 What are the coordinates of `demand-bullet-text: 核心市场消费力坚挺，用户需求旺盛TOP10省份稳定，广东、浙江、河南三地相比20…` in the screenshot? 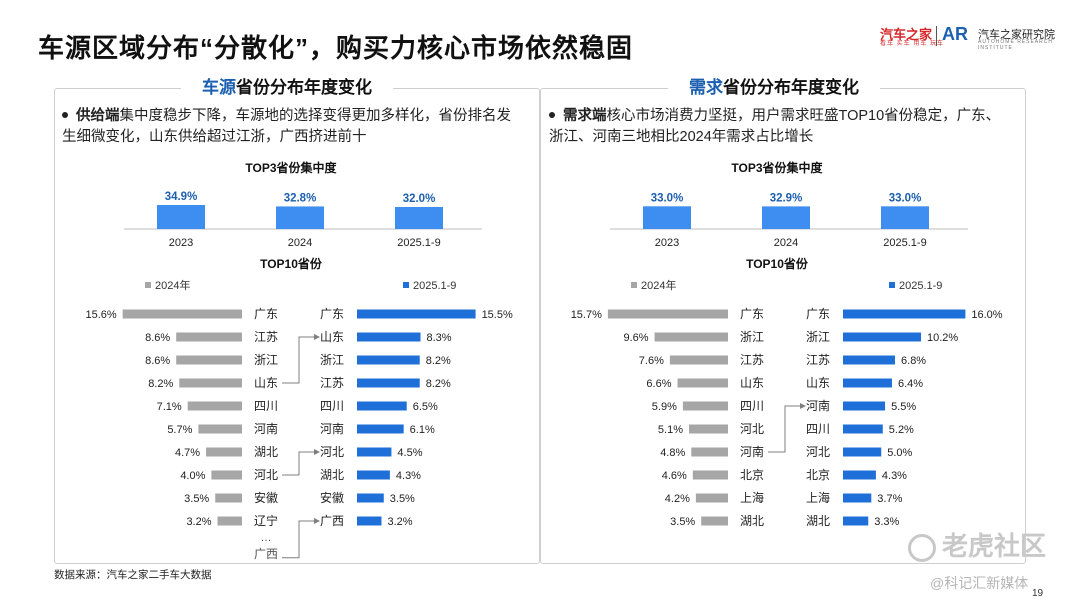 It's located at (775, 126).